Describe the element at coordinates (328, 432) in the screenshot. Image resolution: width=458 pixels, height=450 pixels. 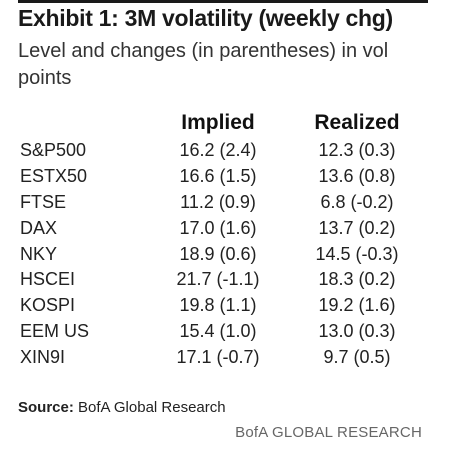
I see `brand-footer: BofA GLOBAL RESEARCH` at that location.